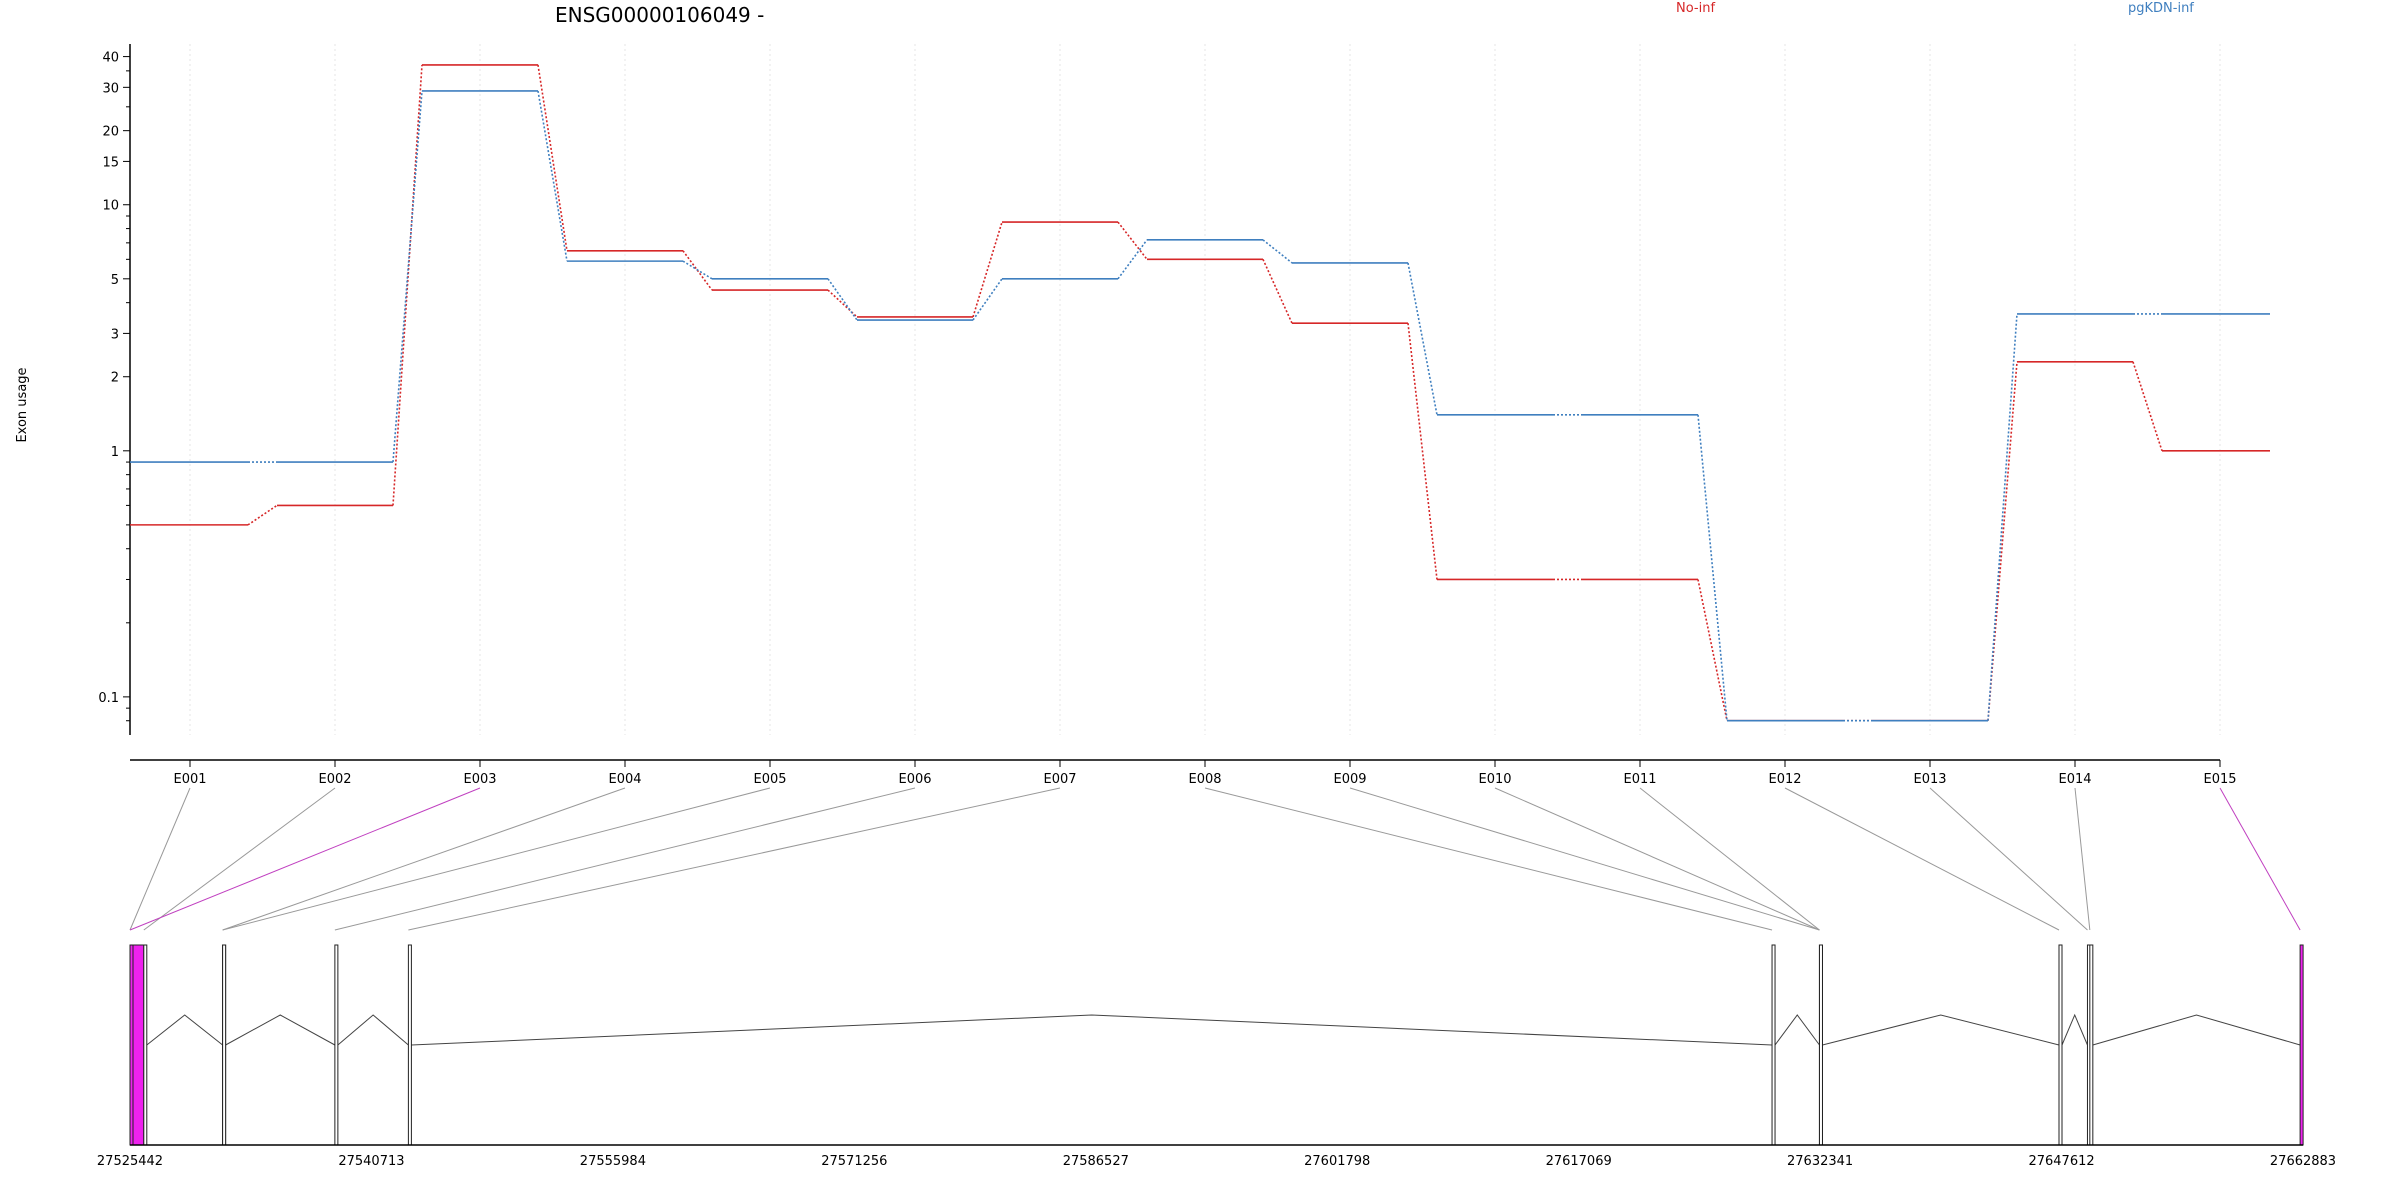 The image size is (2400, 1200). I want to click on x-tick-label: E014, so click(2074, 779).